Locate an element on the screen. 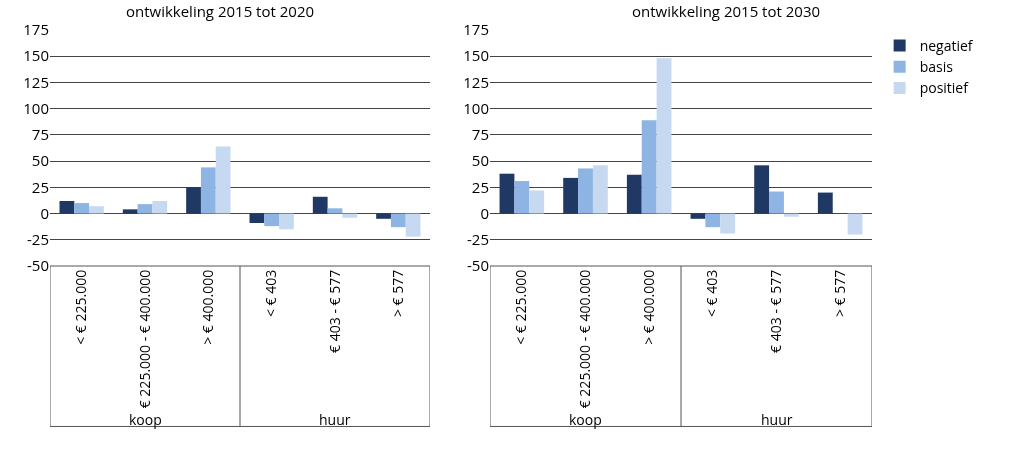 The height and width of the screenshot is (466, 1012). chart-title: ontwikkeling 2015 tot 2030 is located at coordinates (726, 11).